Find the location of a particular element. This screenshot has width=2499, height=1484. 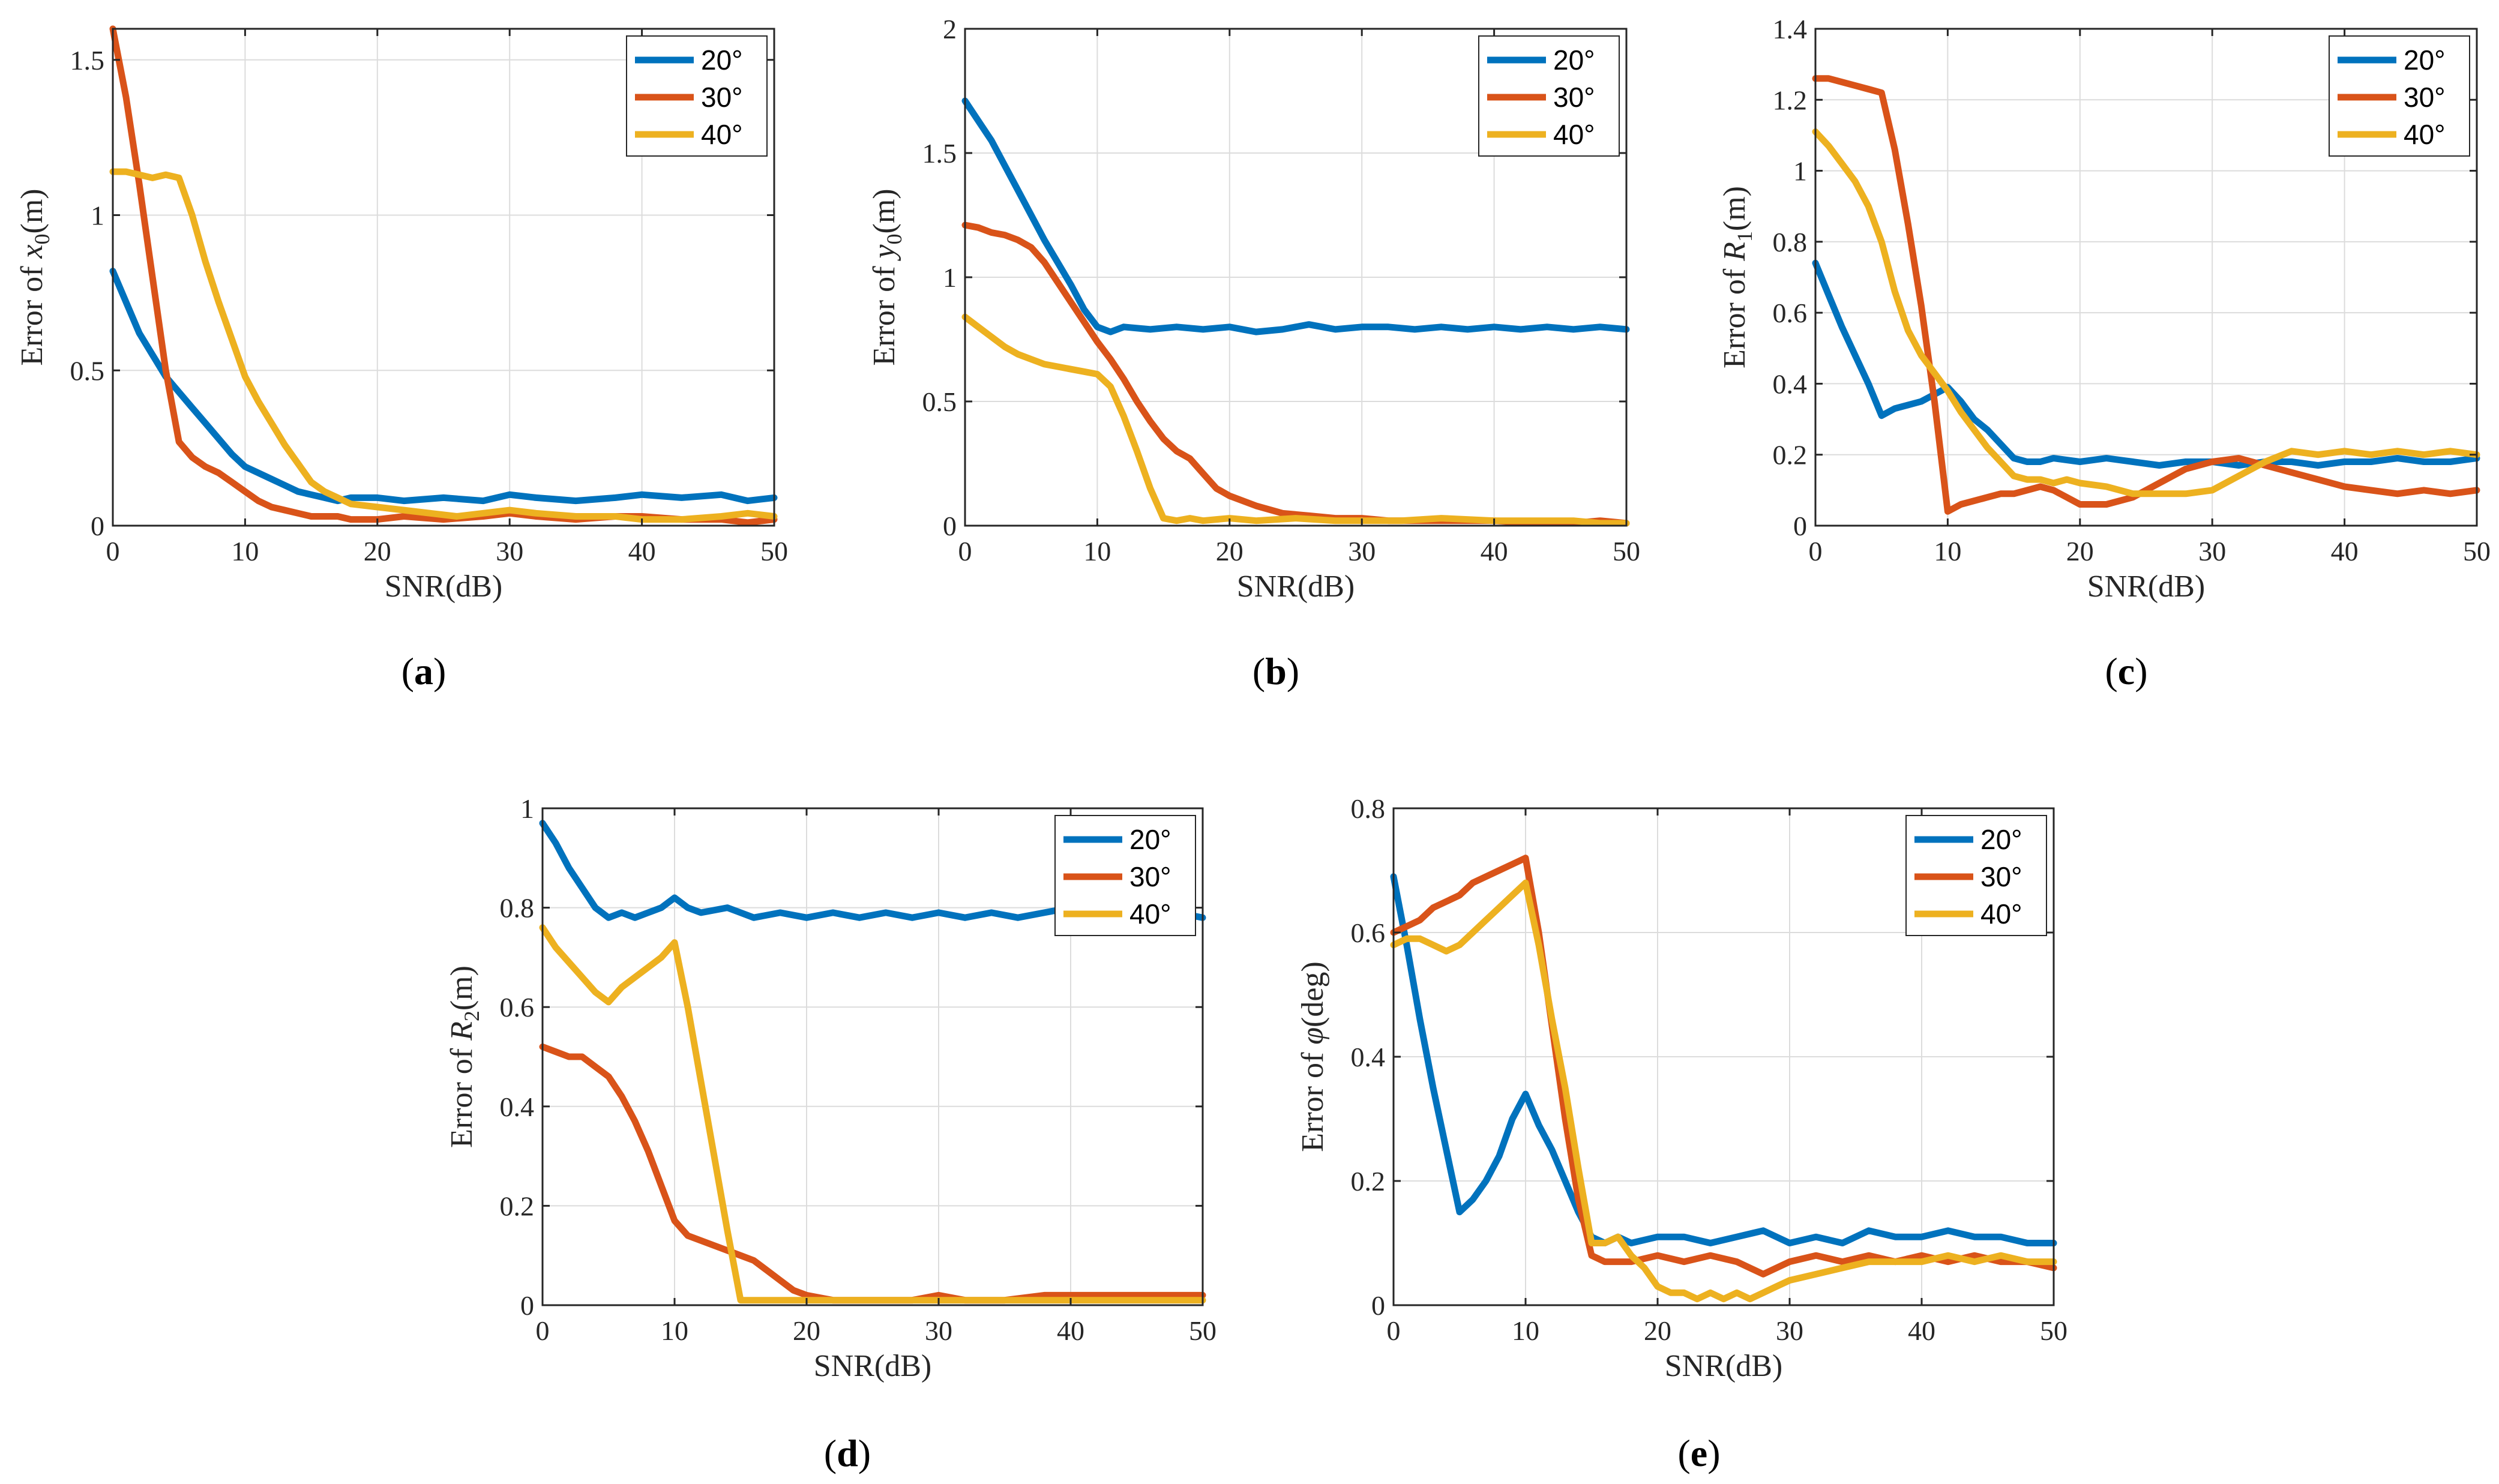

y-axis-label: Error of R1(m) is located at coordinates (1737, 277).